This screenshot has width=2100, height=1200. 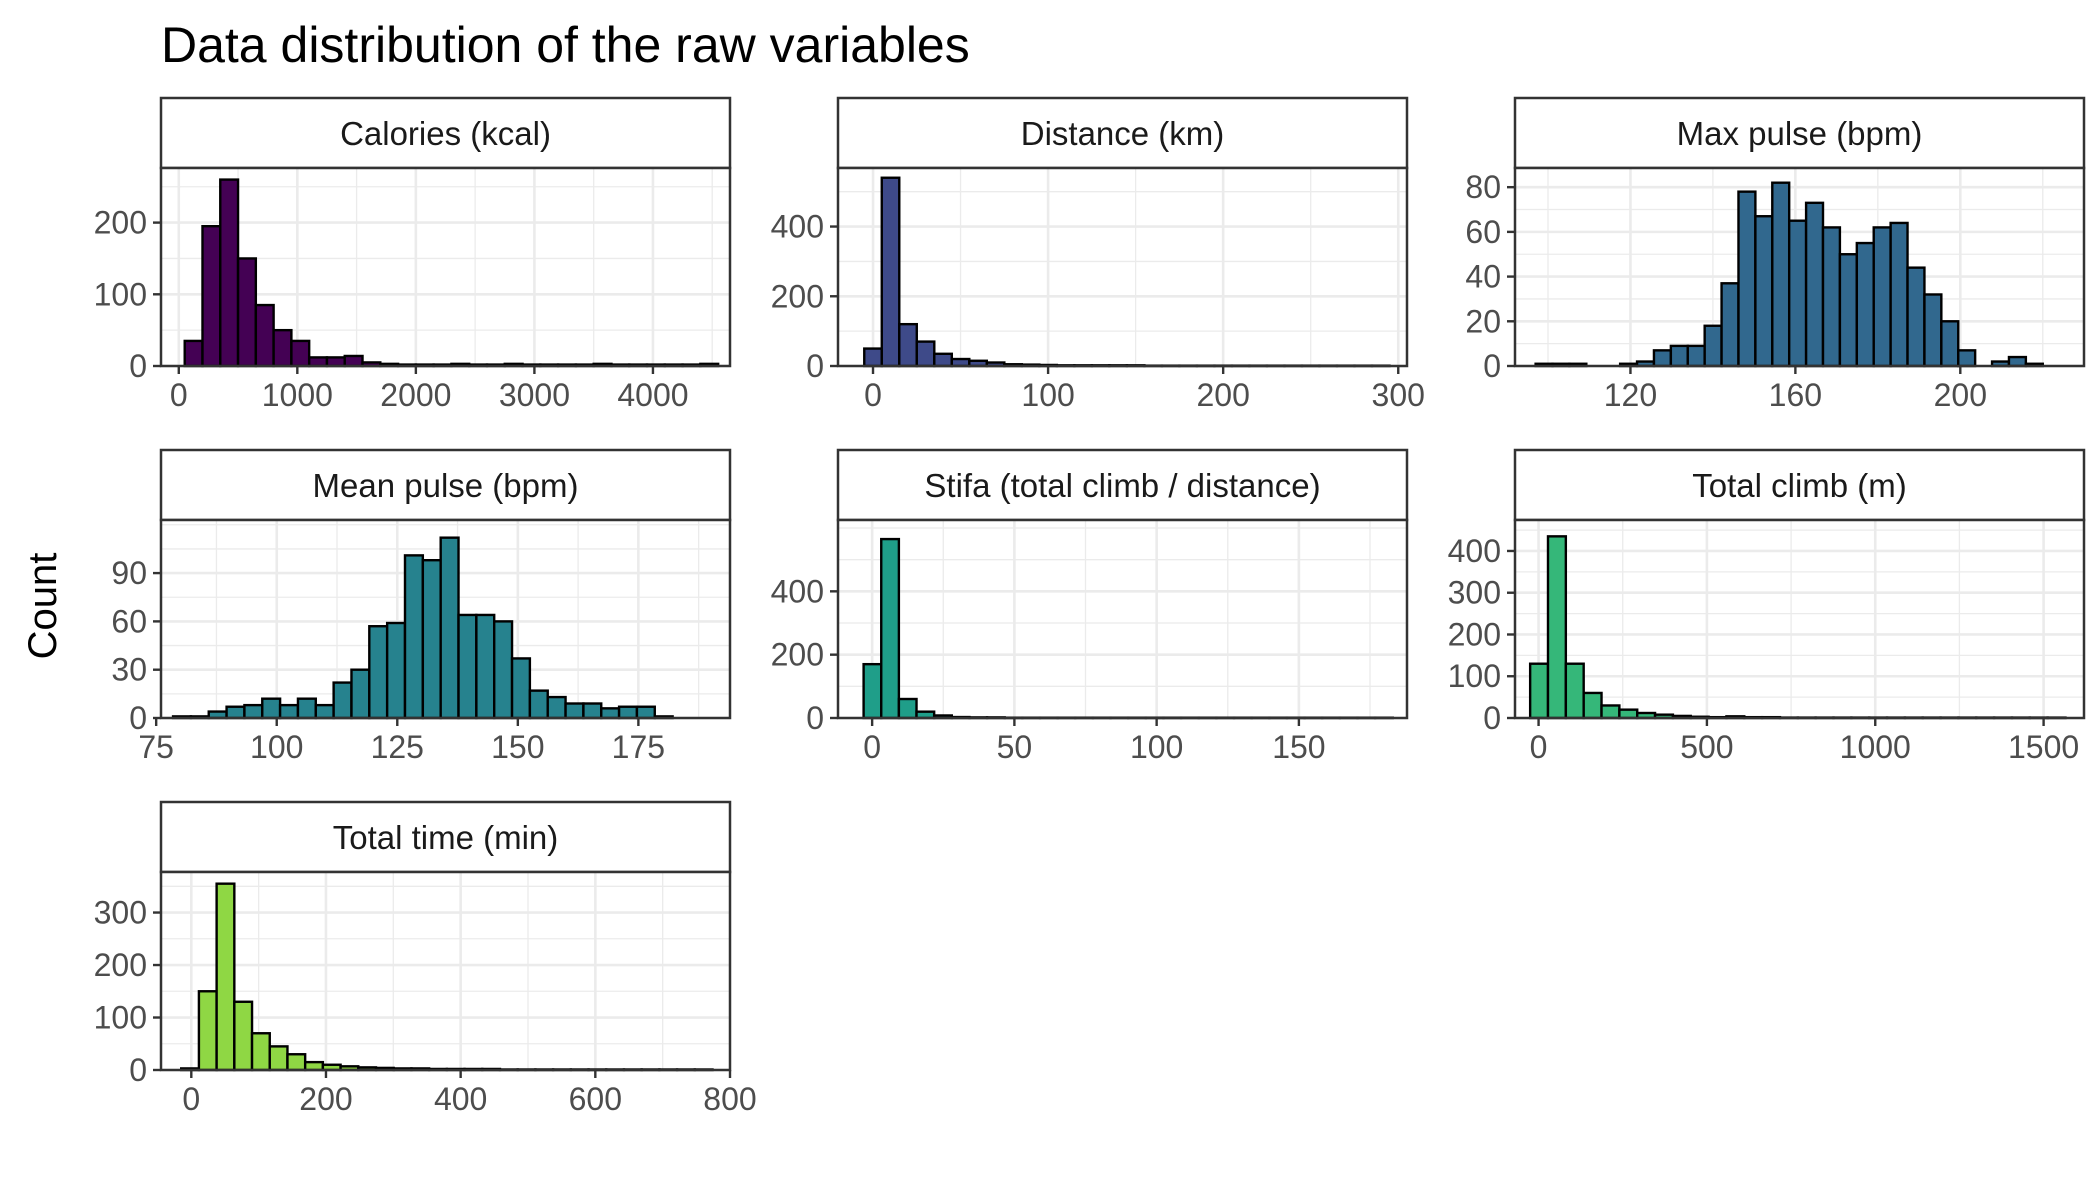 What do you see at coordinates (1015, 747) in the screenshot?
I see `x-tick-label: 50` at bounding box center [1015, 747].